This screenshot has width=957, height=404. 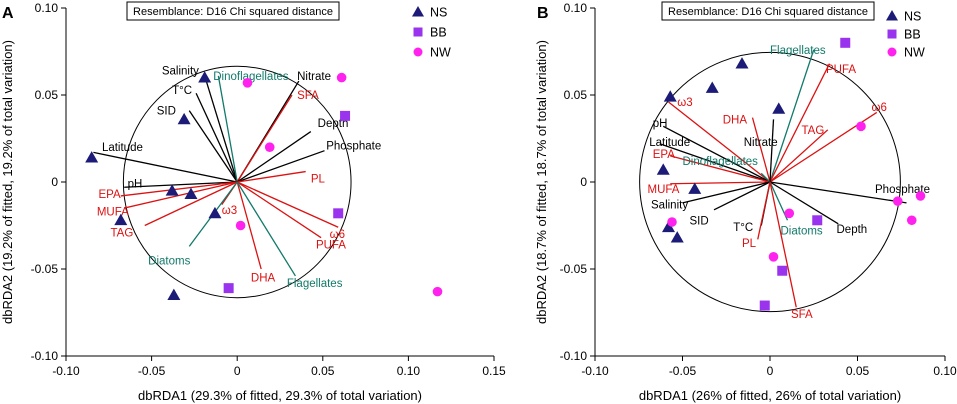 What do you see at coordinates (54, 182) in the screenshot?
I see `y-tick-label: 0` at bounding box center [54, 182].